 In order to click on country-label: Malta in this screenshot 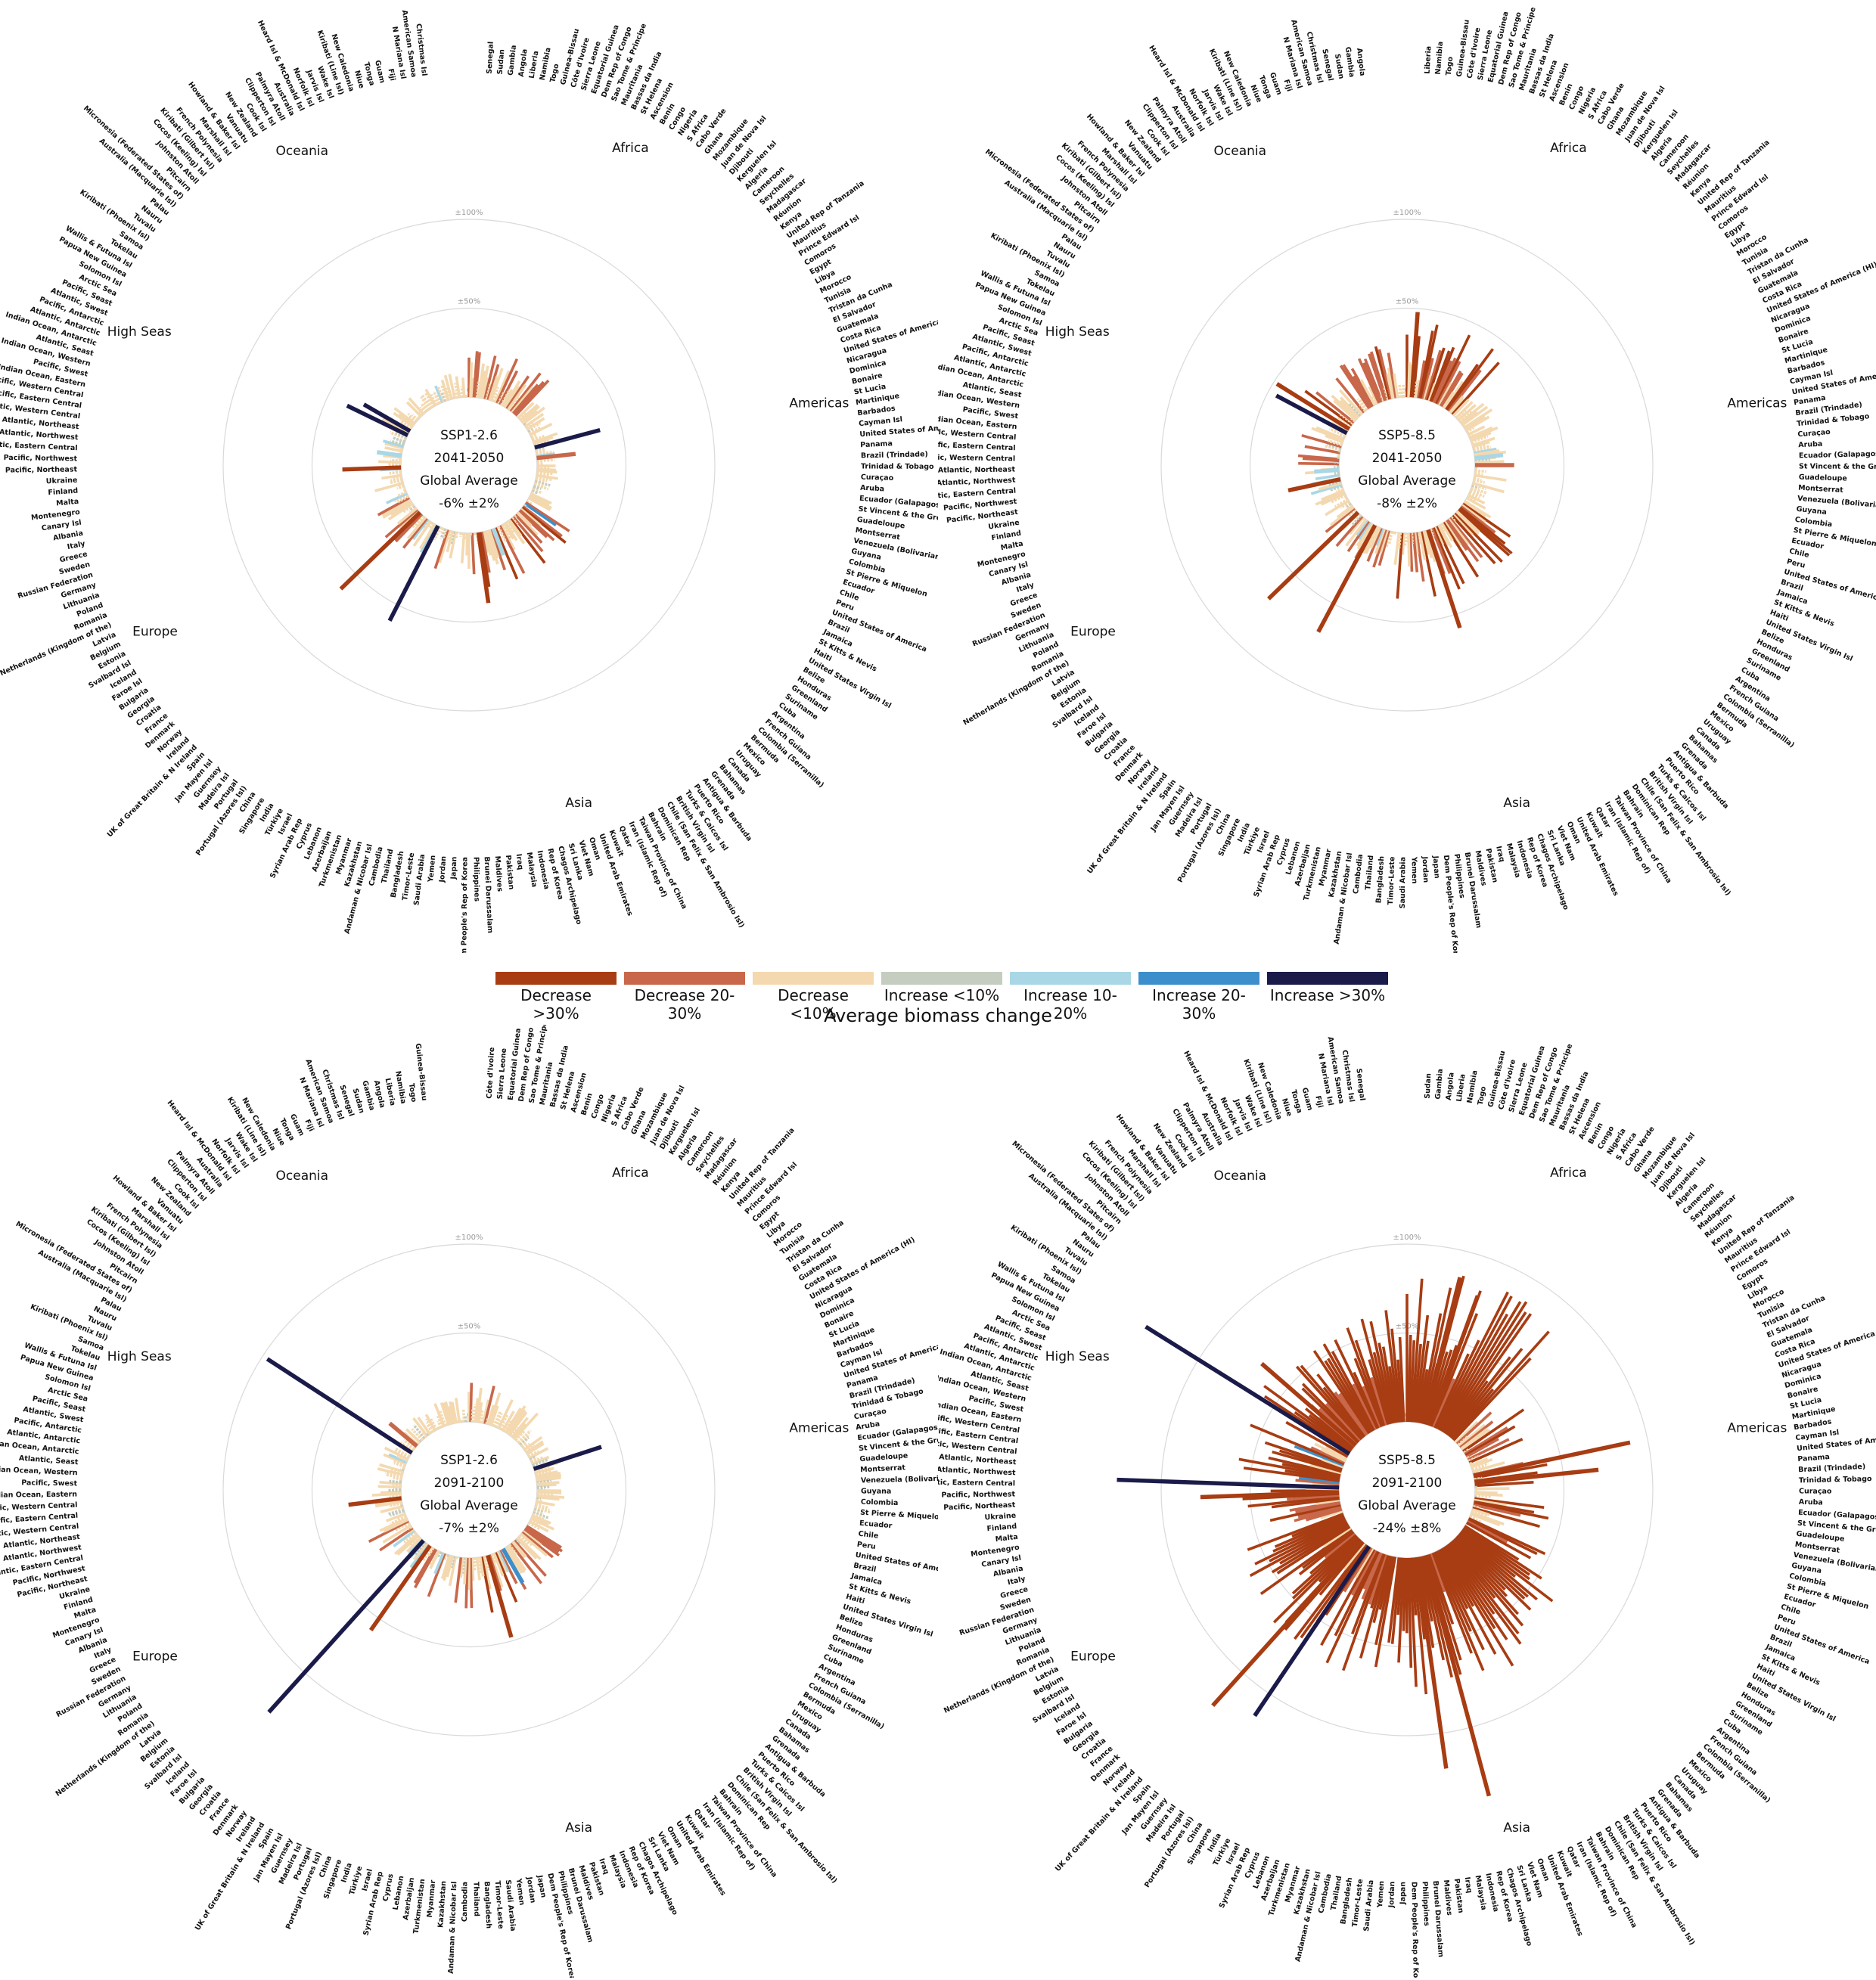, I will do `click(1007, 1538)`.